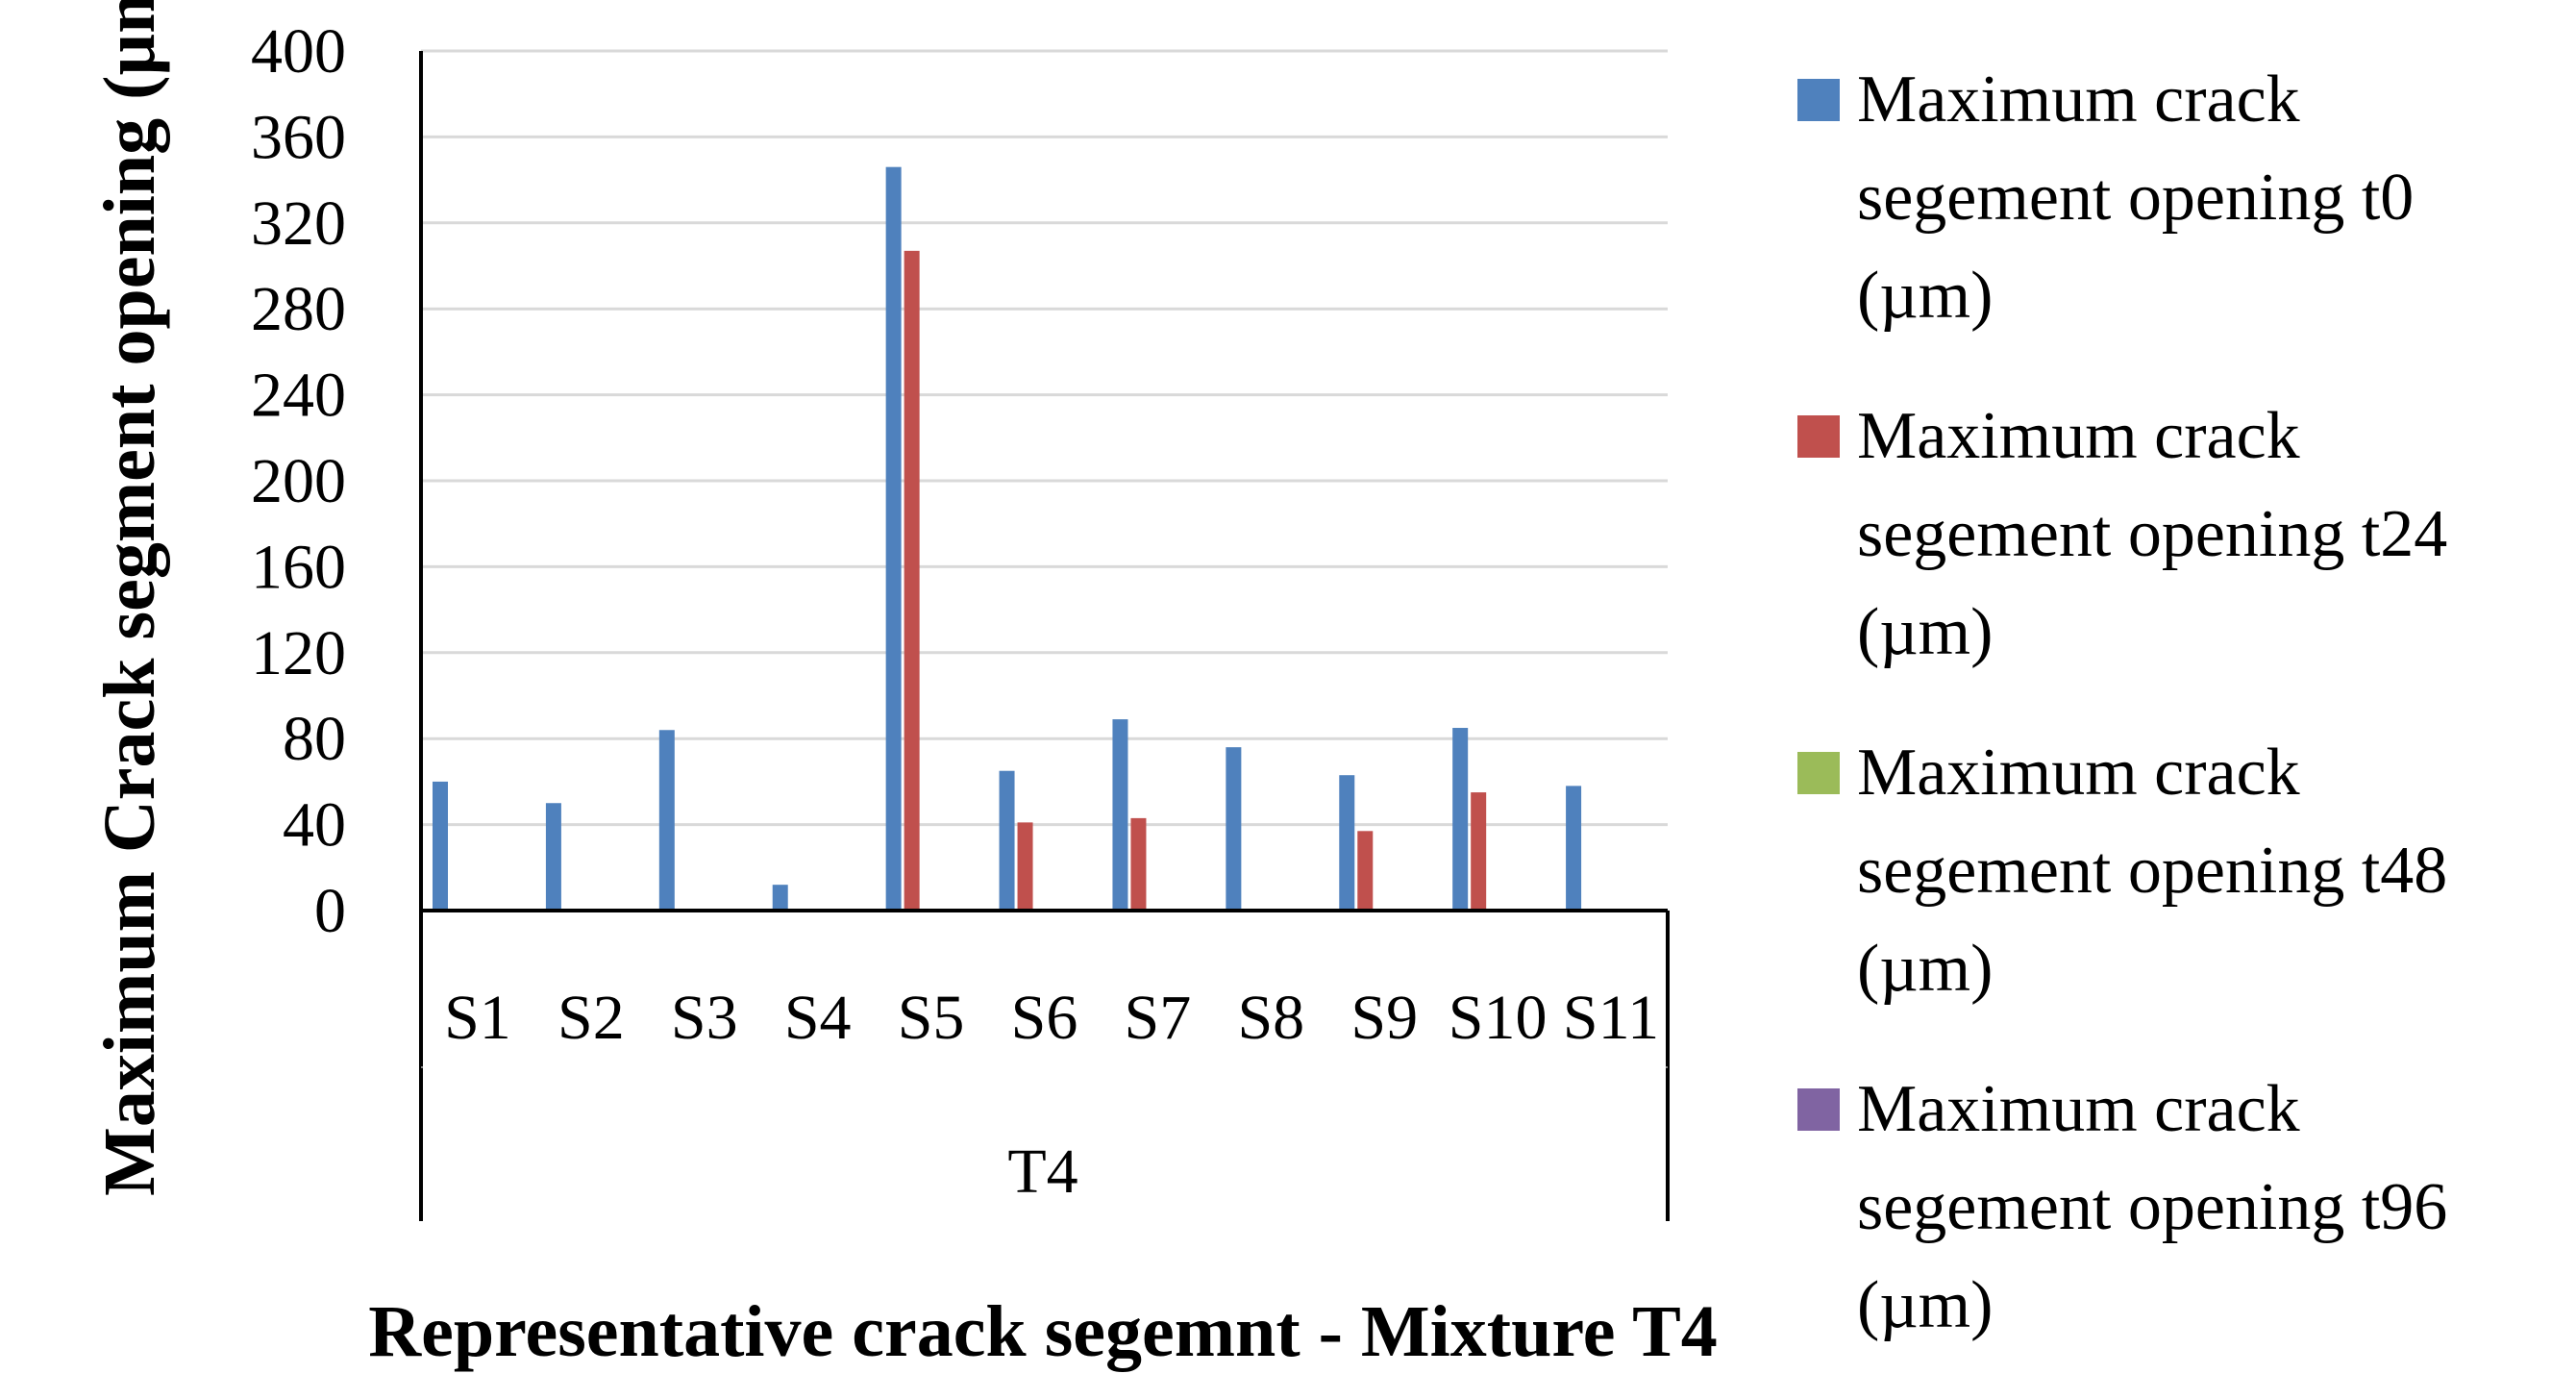 The width and height of the screenshot is (2576, 1399). Describe the element at coordinates (1498, 1018) in the screenshot. I see `x-tick-label: S10` at that location.